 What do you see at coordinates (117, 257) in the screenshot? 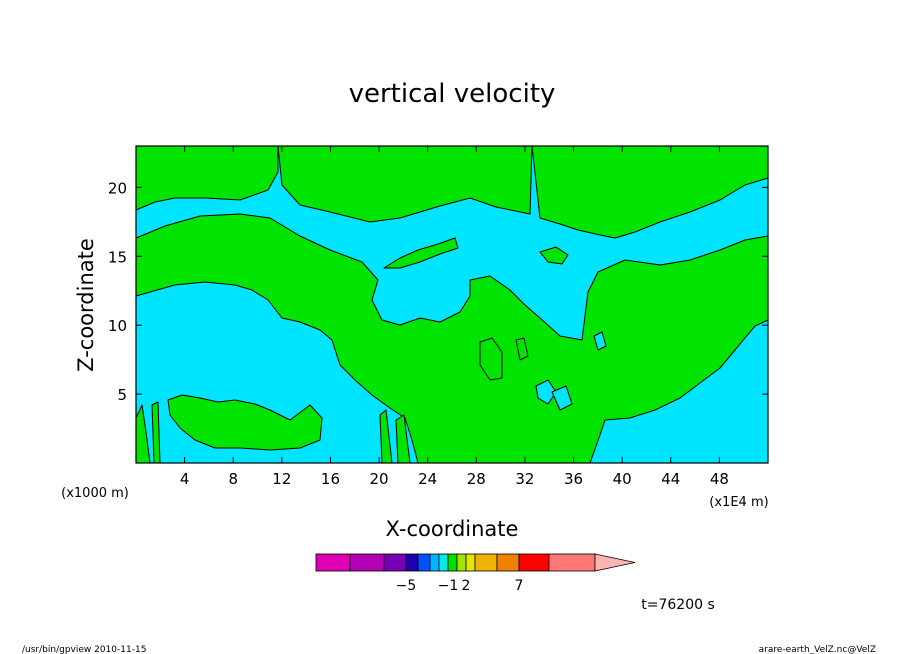
I see `y-tick-label: 15` at bounding box center [117, 257].